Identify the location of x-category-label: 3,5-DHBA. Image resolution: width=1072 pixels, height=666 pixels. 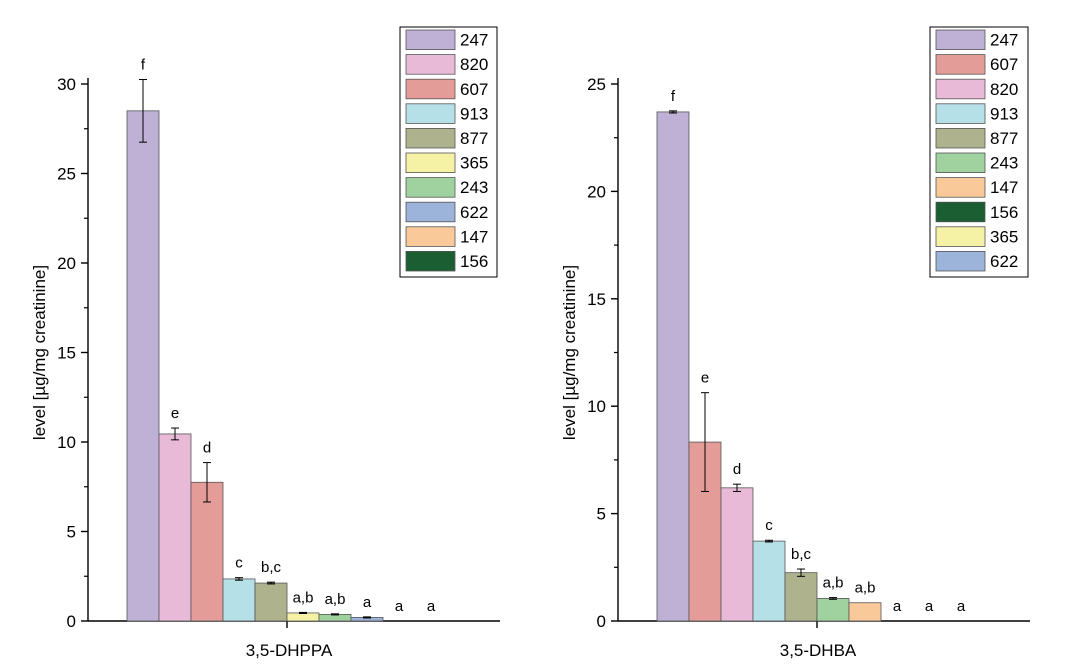
(818, 650).